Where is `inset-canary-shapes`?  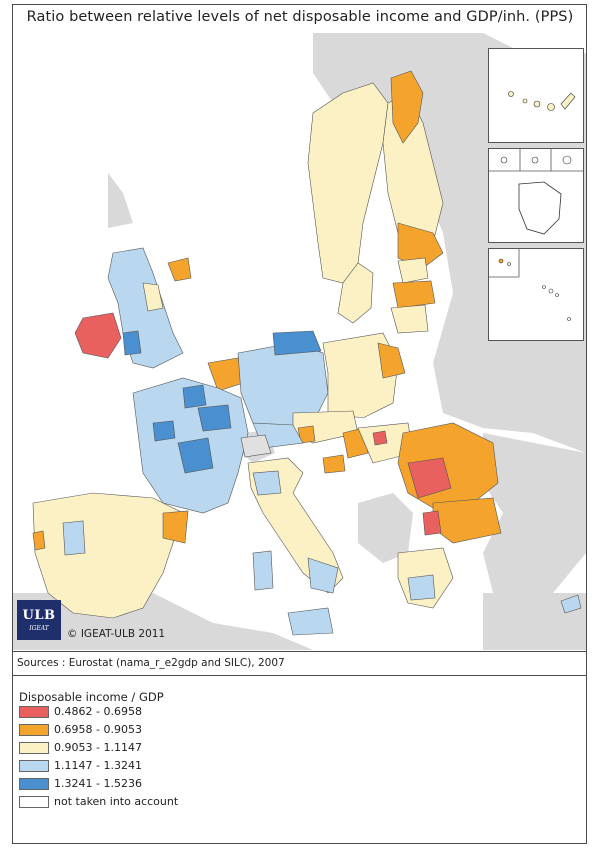
inset-canary-shapes is located at coordinates (542, 101).